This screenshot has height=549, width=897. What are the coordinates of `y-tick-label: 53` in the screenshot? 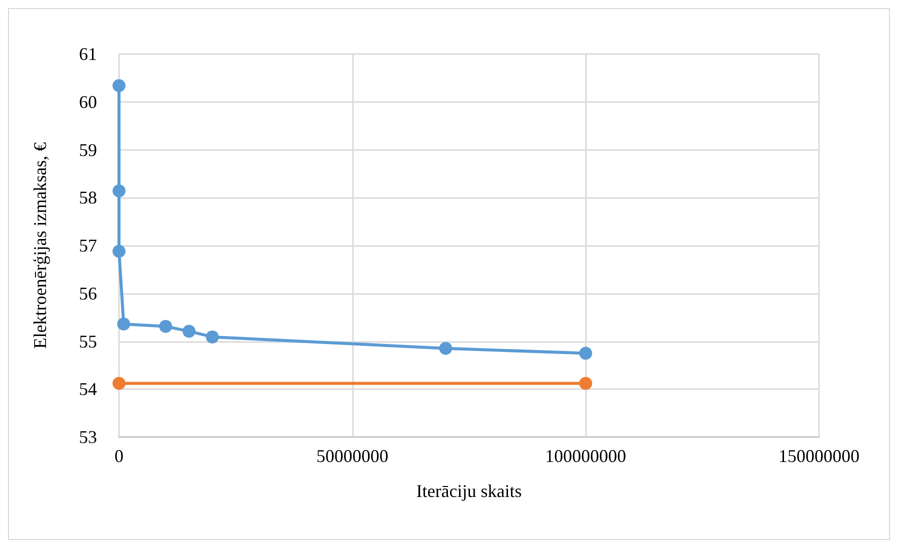 It's located at (88, 437).